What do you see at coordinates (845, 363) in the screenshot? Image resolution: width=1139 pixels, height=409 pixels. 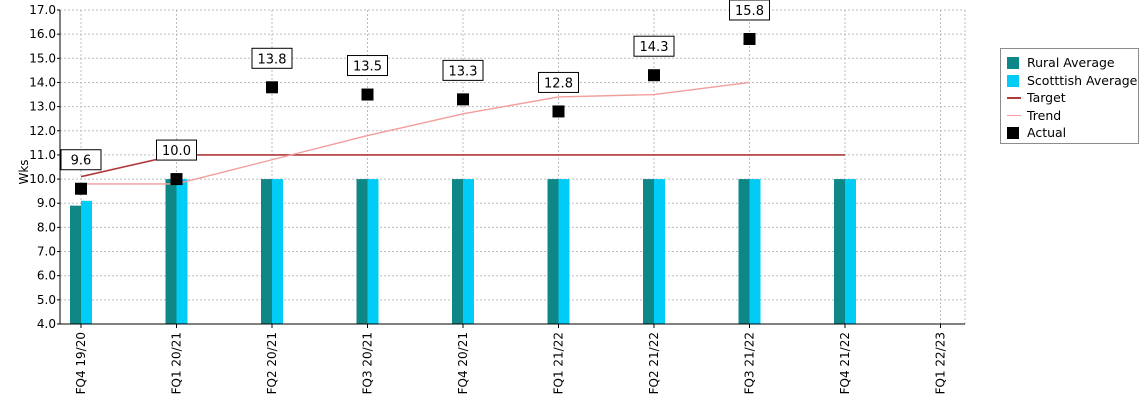 I see `x-tick-label: FQ4 21/22` at bounding box center [845, 363].